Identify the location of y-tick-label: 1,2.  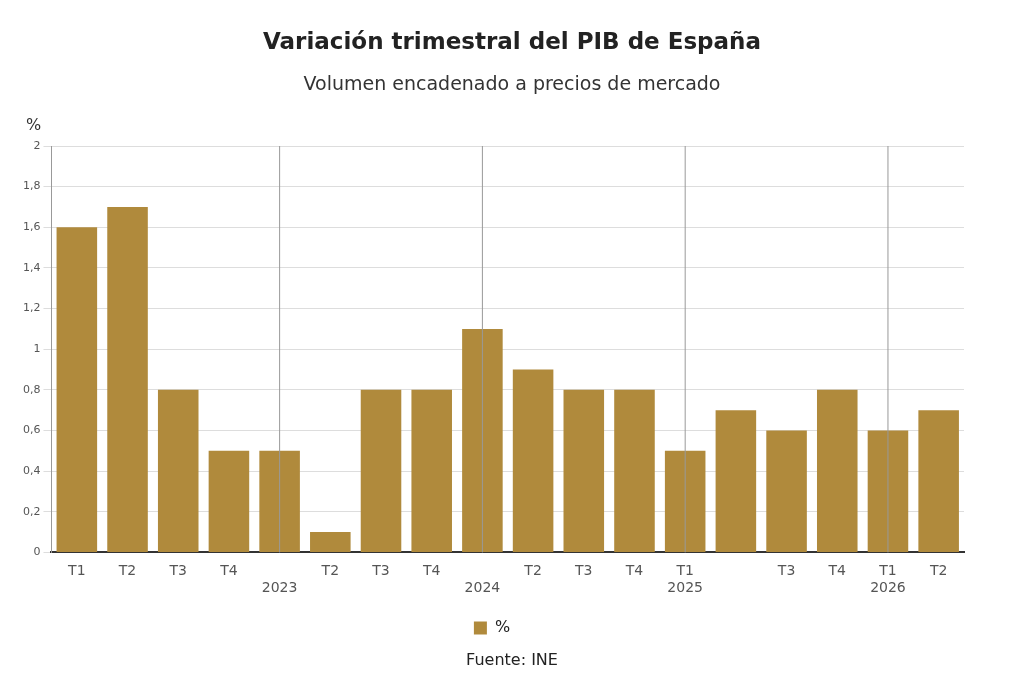
(31, 308).